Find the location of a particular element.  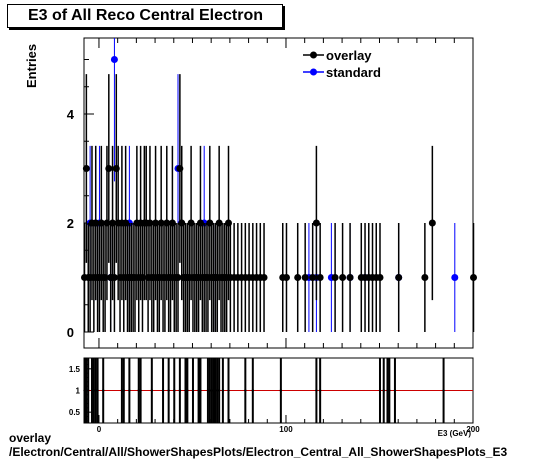

legend-label-standard: standard is located at coordinates (353, 72).